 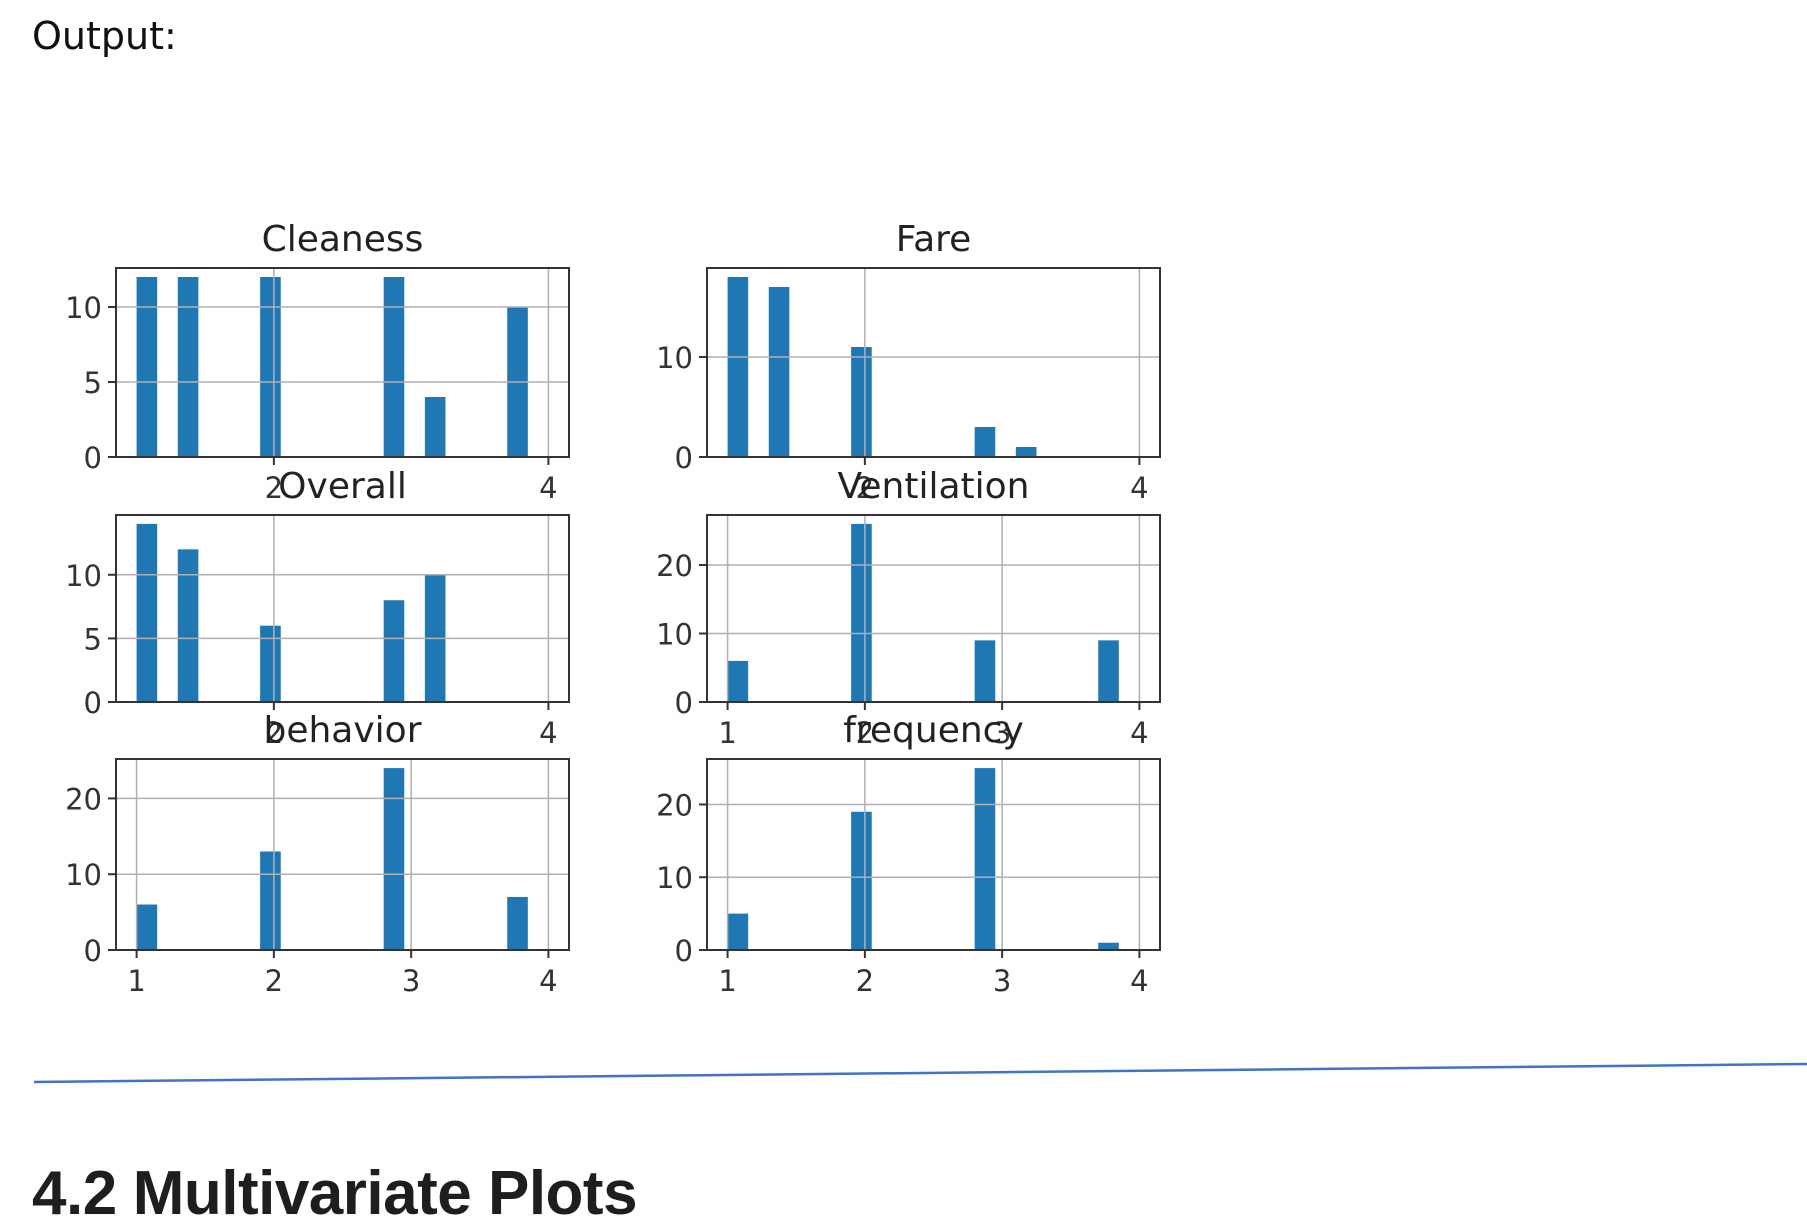 What do you see at coordinates (934, 486) in the screenshot?
I see `subplot-title: Ventilation` at bounding box center [934, 486].